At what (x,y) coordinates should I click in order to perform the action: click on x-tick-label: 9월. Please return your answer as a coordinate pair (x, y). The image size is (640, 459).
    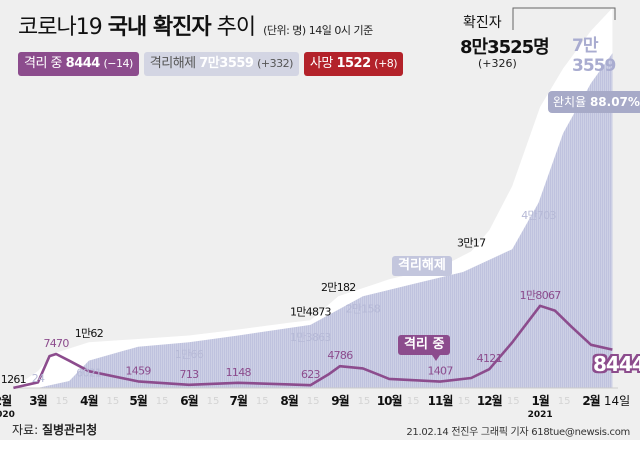
    Looking at the image, I should click on (340, 400).